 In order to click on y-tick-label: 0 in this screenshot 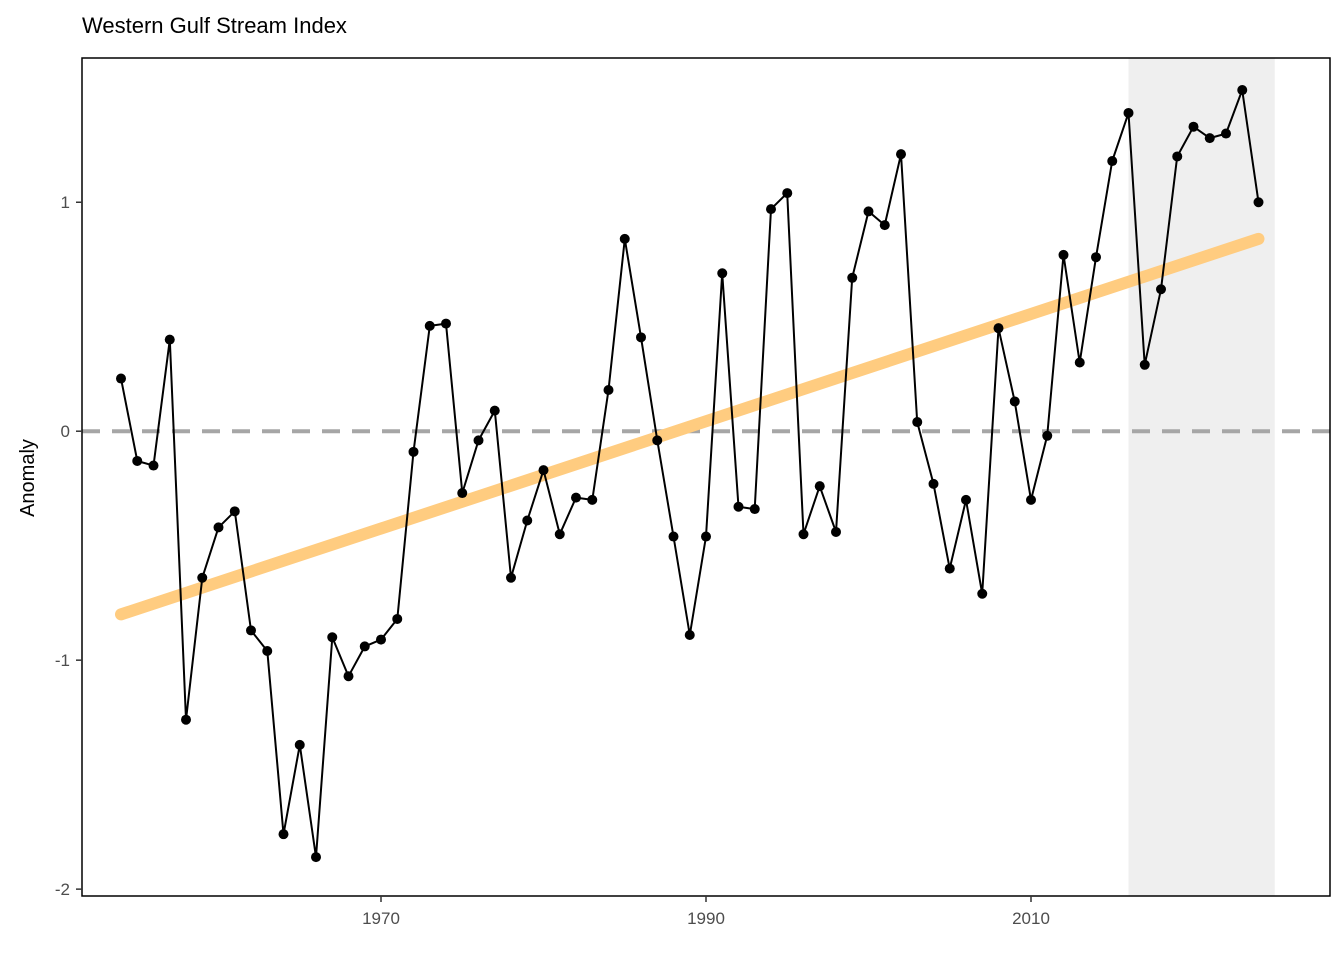, I will do `click(65, 431)`.